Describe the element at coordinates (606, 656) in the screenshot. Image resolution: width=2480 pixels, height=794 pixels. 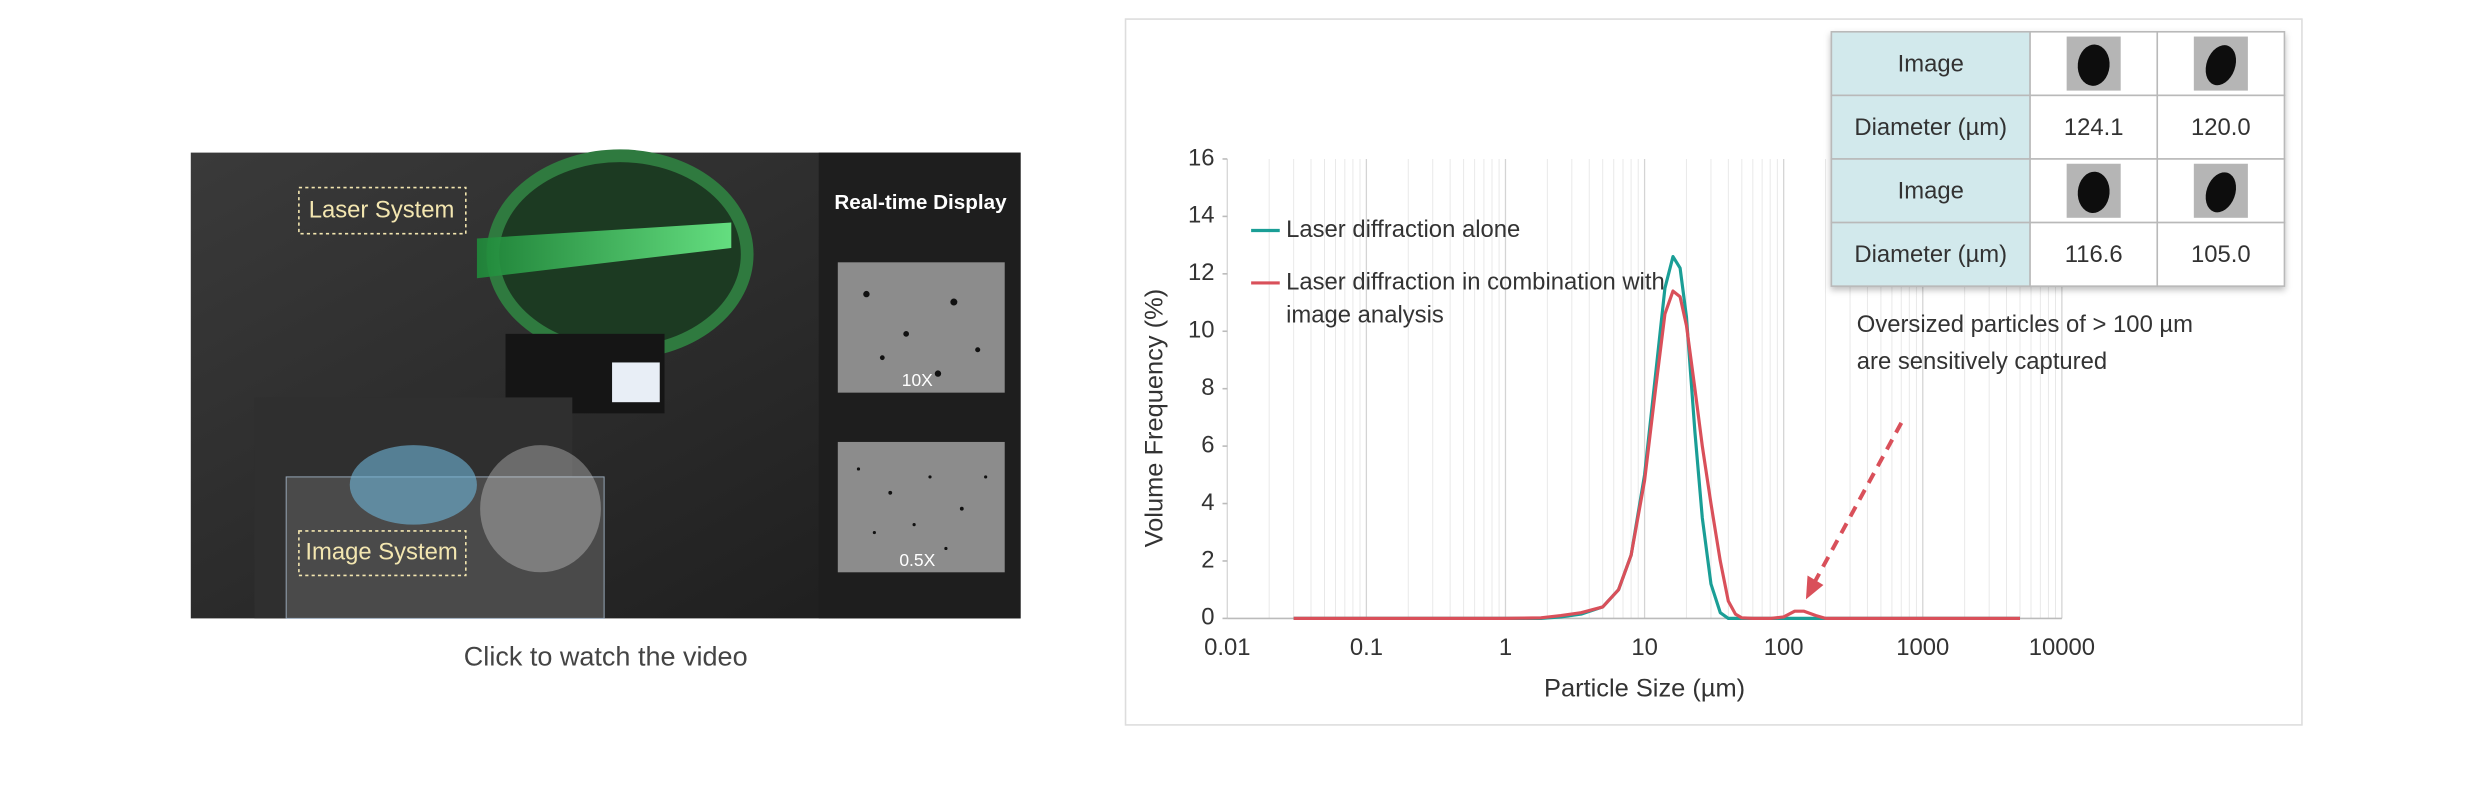
I see `video-caption: Click to watch the video` at that location.